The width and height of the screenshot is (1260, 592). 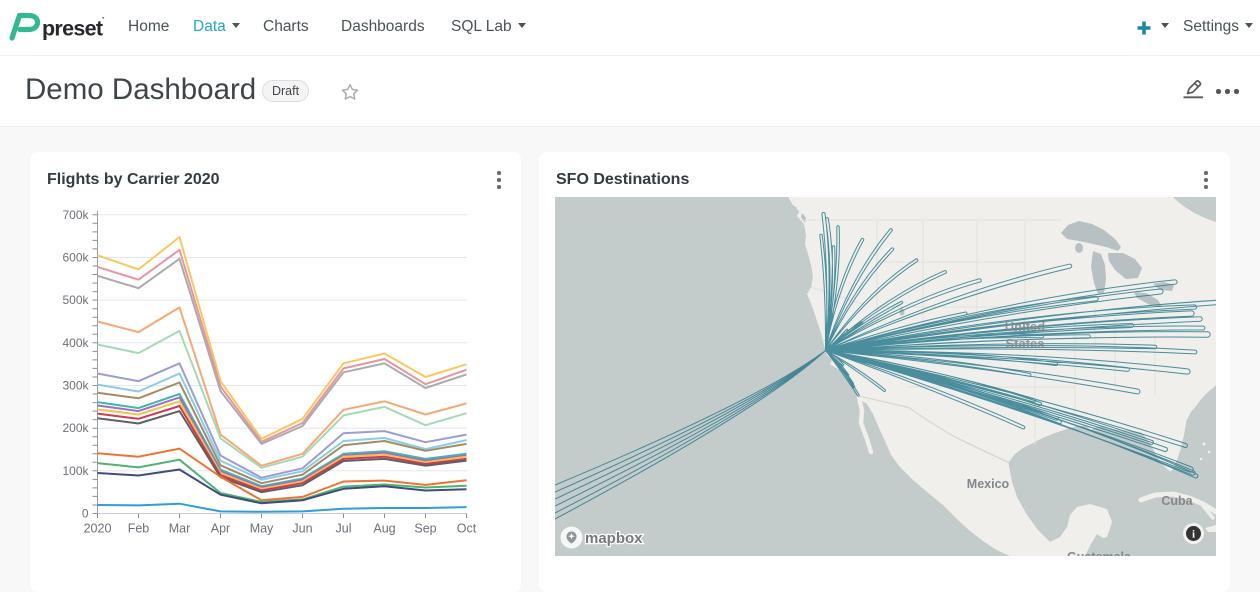 What do you see at coordinates (75, 471) in the screenshot?
I see `svg-text: 100k` at bounding box center [75, 471].